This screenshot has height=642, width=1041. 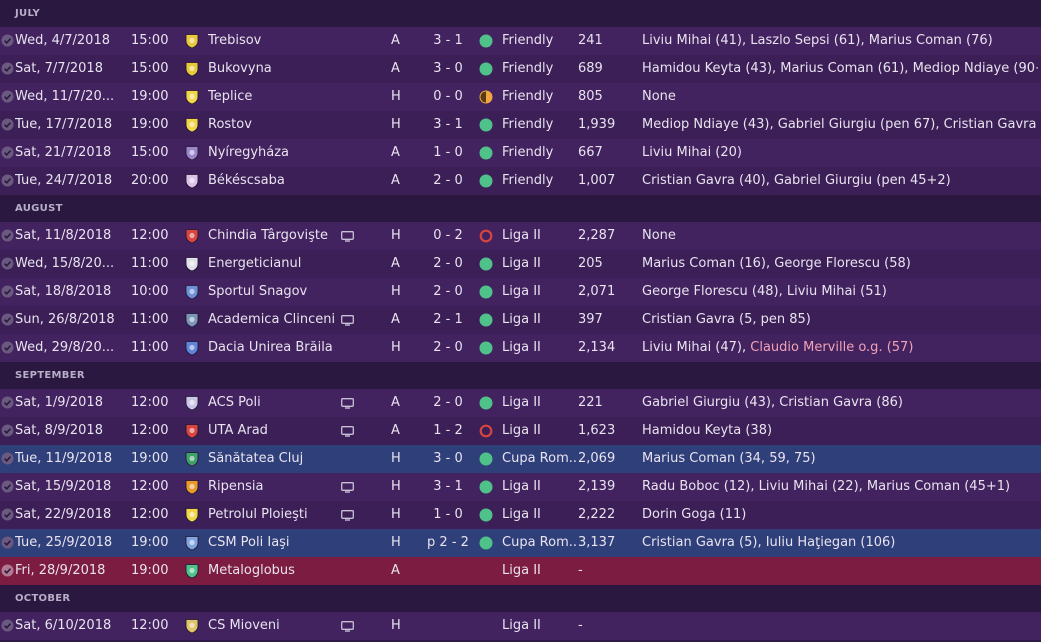 What do you see at coordinates (272, 319) in the screenshot?
I see `opponent-name: Academica Clinceni` at bounding box center [272, 319].